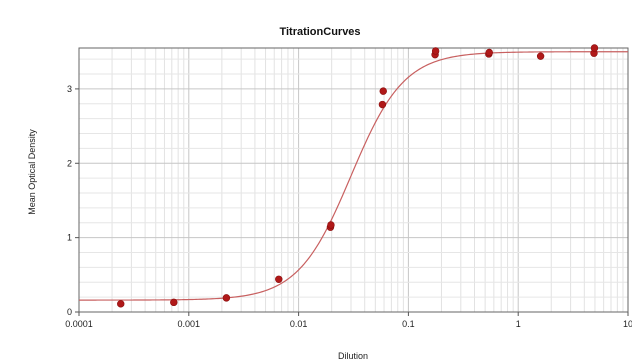  I want to click on x-tick-label: 10, so click(627, 324).